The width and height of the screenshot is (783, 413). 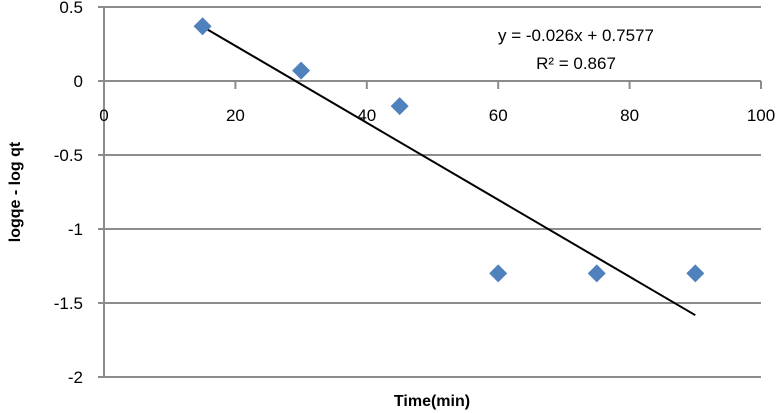 I want to click on x-axis-ticks: 0 20 40 60 80 100, so click(x=437, y=115).